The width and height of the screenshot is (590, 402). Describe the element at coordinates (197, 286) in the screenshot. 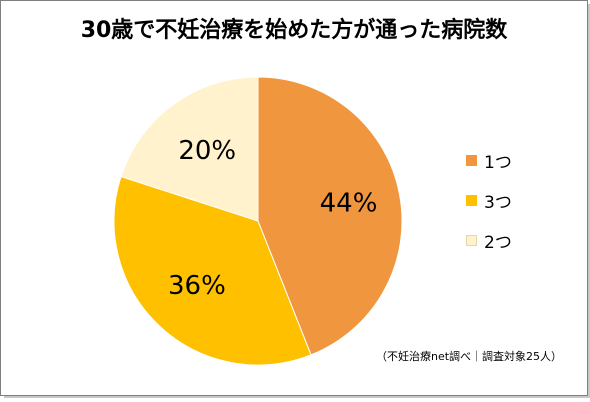

I see `pie-label-36: 36%` at that location.